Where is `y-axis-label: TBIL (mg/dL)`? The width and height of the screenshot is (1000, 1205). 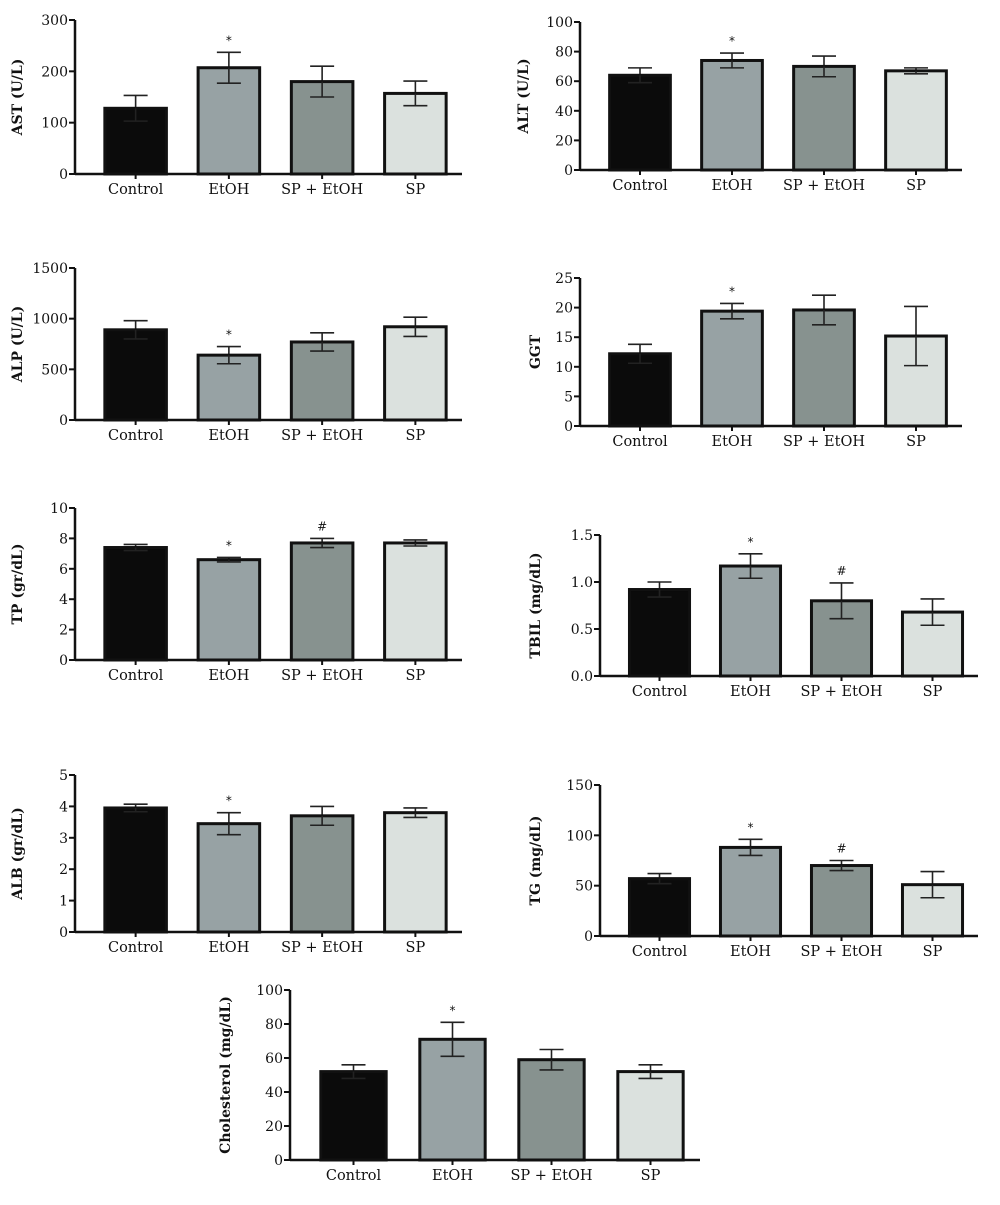
y-axis-label: TBIL (mg/dL) is located at coordinates (536, 605).